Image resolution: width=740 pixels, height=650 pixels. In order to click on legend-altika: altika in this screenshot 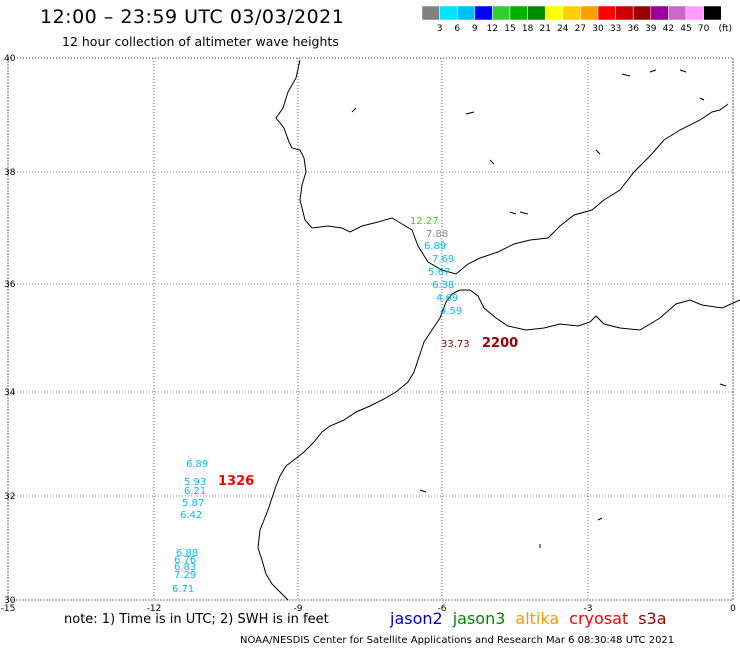, I will do `click(537, 618)`.